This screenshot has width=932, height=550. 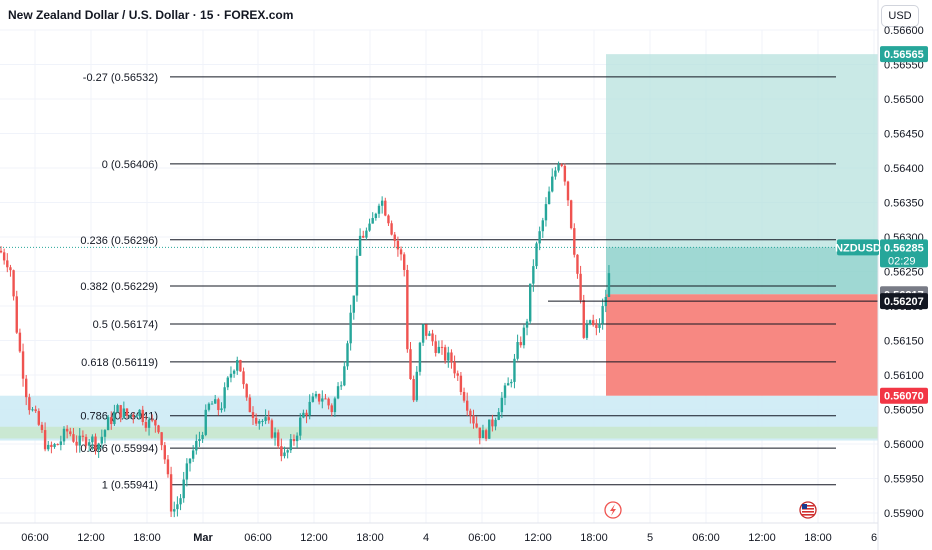 I want to click on price-tag-label: 0.56565, so click(x=904, y=55).